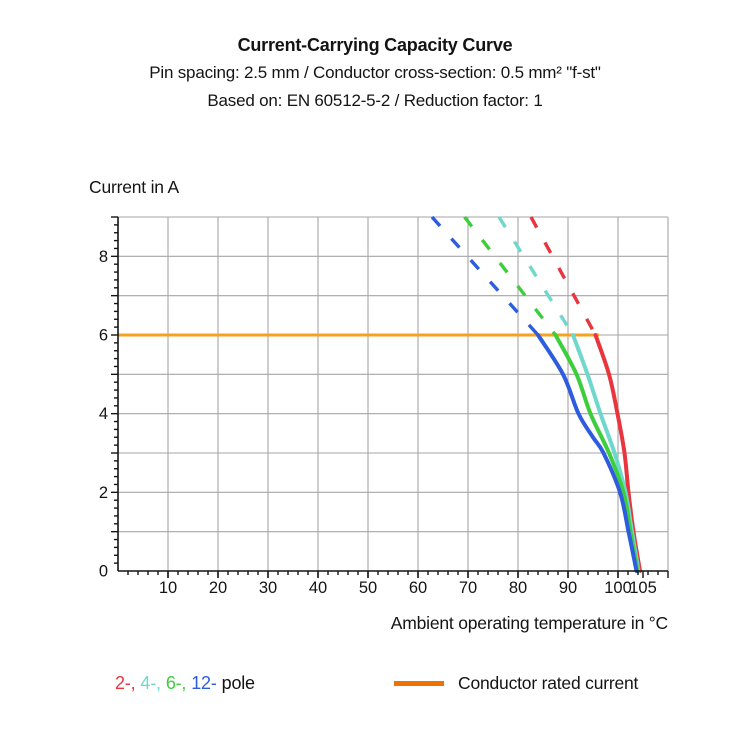  I want to click on curve-12-pole-dashed, so click(485, 276).